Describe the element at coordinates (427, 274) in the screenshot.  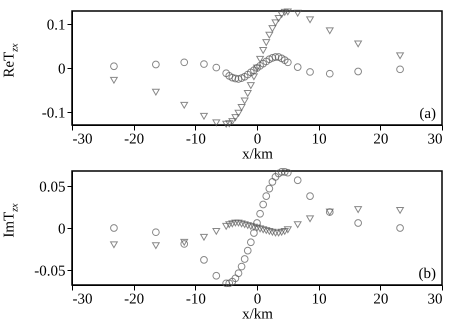
I see `annotation: (b)` at that location.